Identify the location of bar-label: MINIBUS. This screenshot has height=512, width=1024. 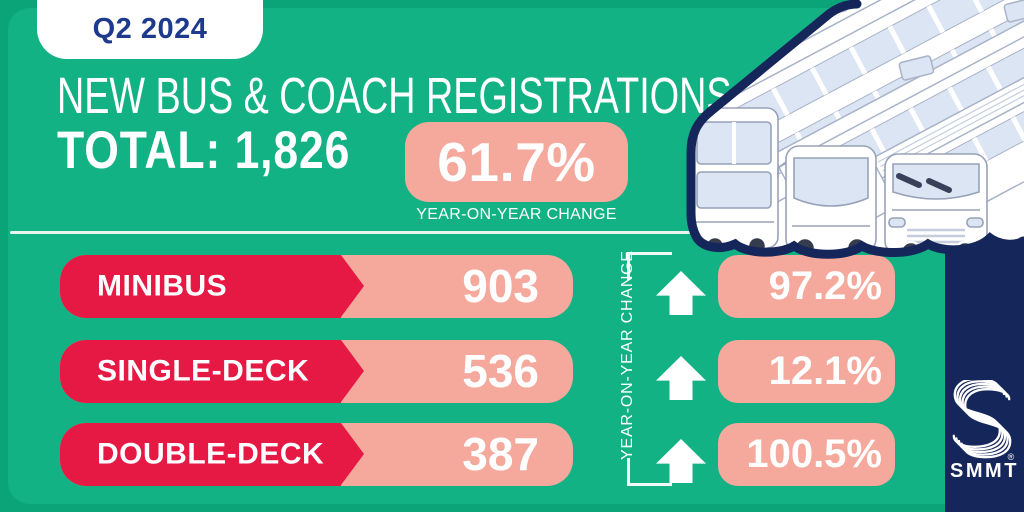
(162, 285).